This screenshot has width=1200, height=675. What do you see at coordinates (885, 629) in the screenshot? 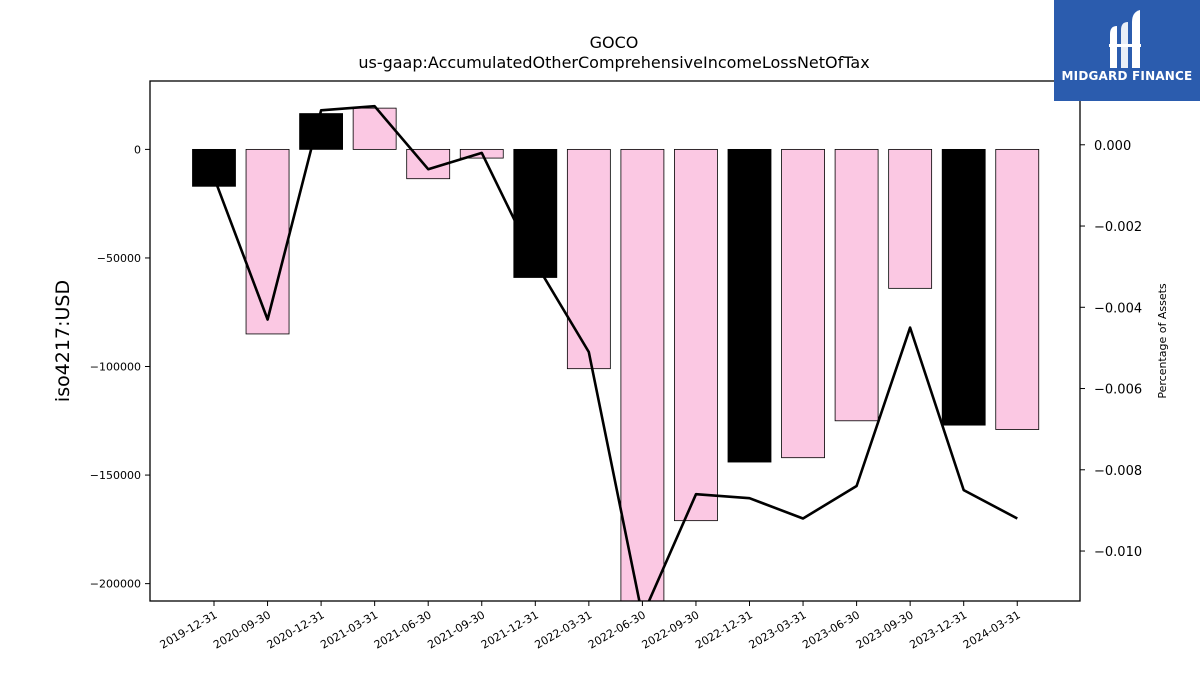
I see `x-tick-label: 2023-09-30` at bounding box center [885, 629].